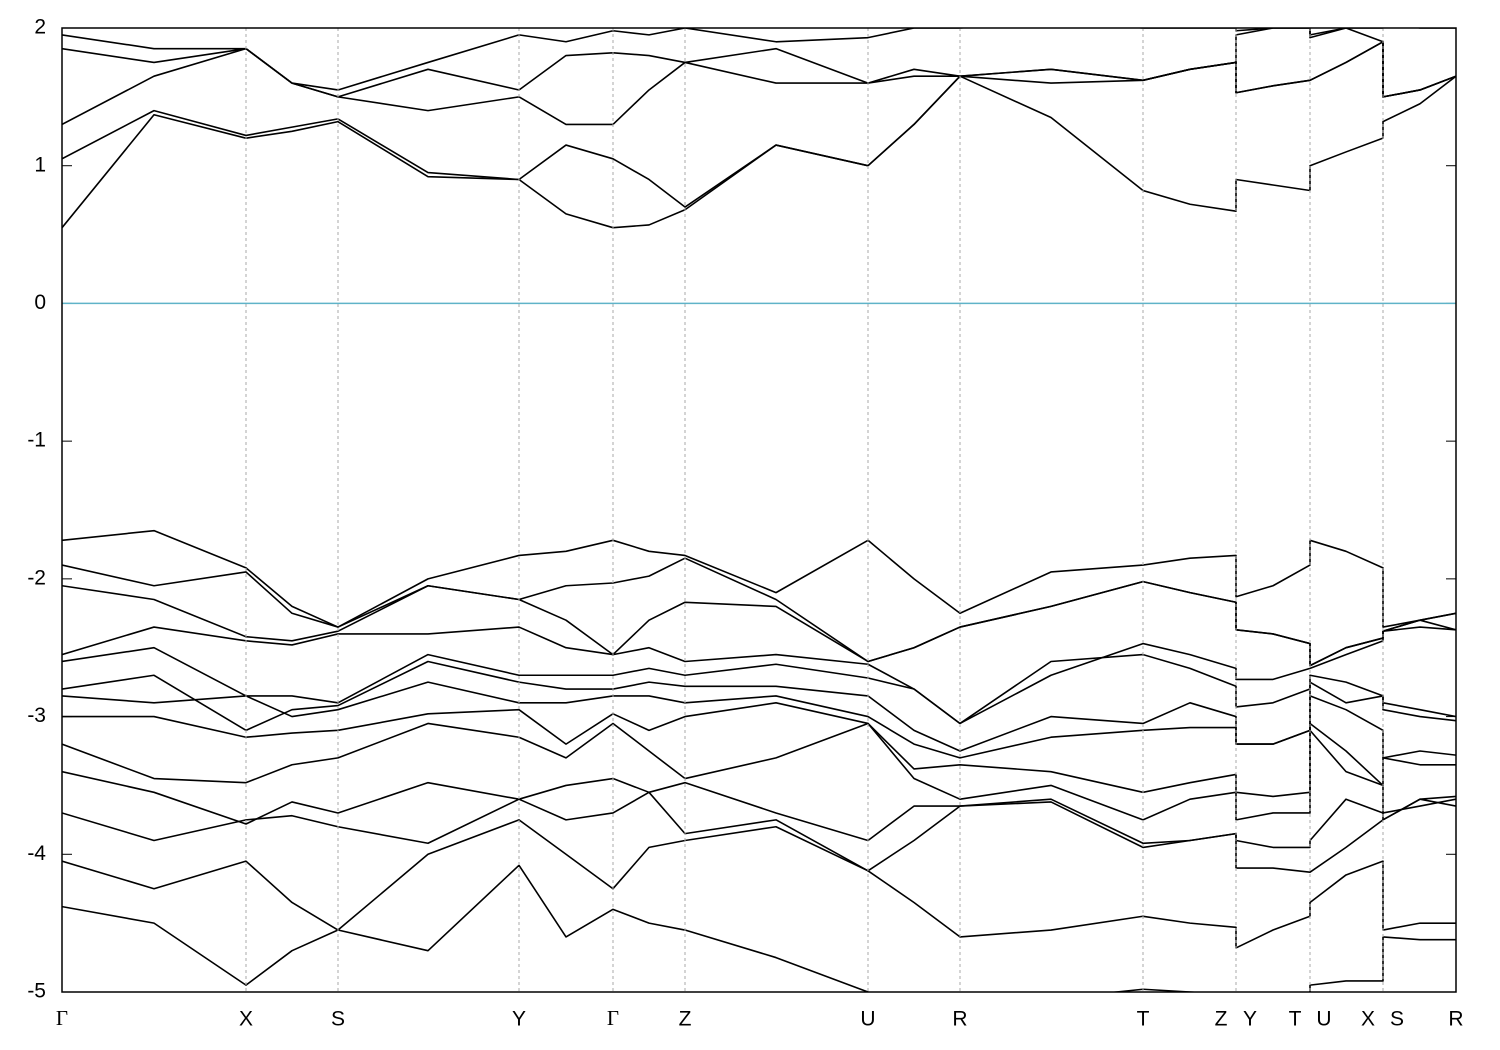  Describe the element at coordinates (36, 853) in the screenshot. I see `y-tick-label: -4` at that location.